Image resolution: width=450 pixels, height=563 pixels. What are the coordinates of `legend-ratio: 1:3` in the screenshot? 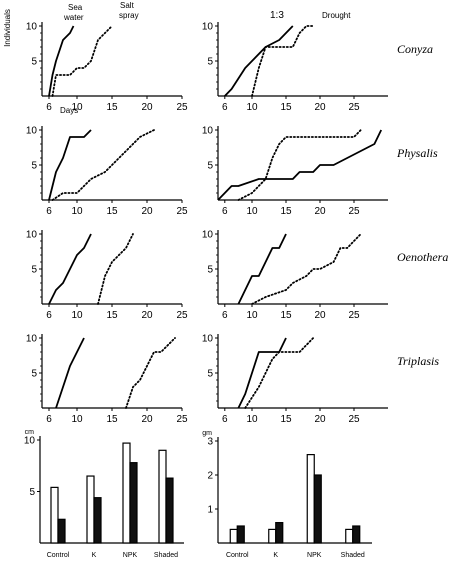 It's located at (277, 15).